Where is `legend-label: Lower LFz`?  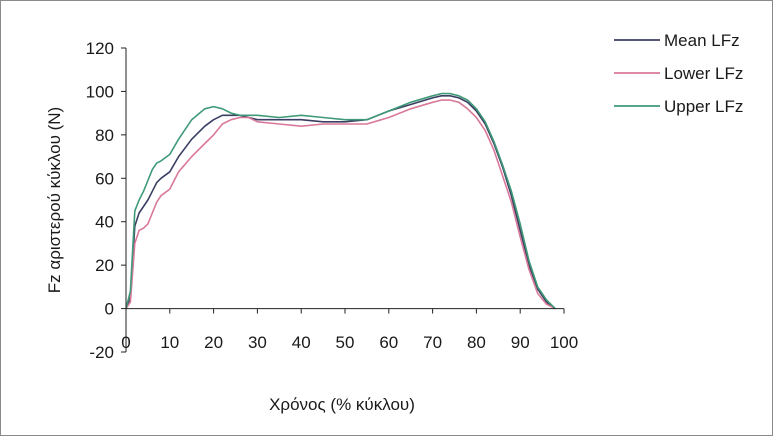 legend-label: Lower LFz is located at coordinates (703, 73).